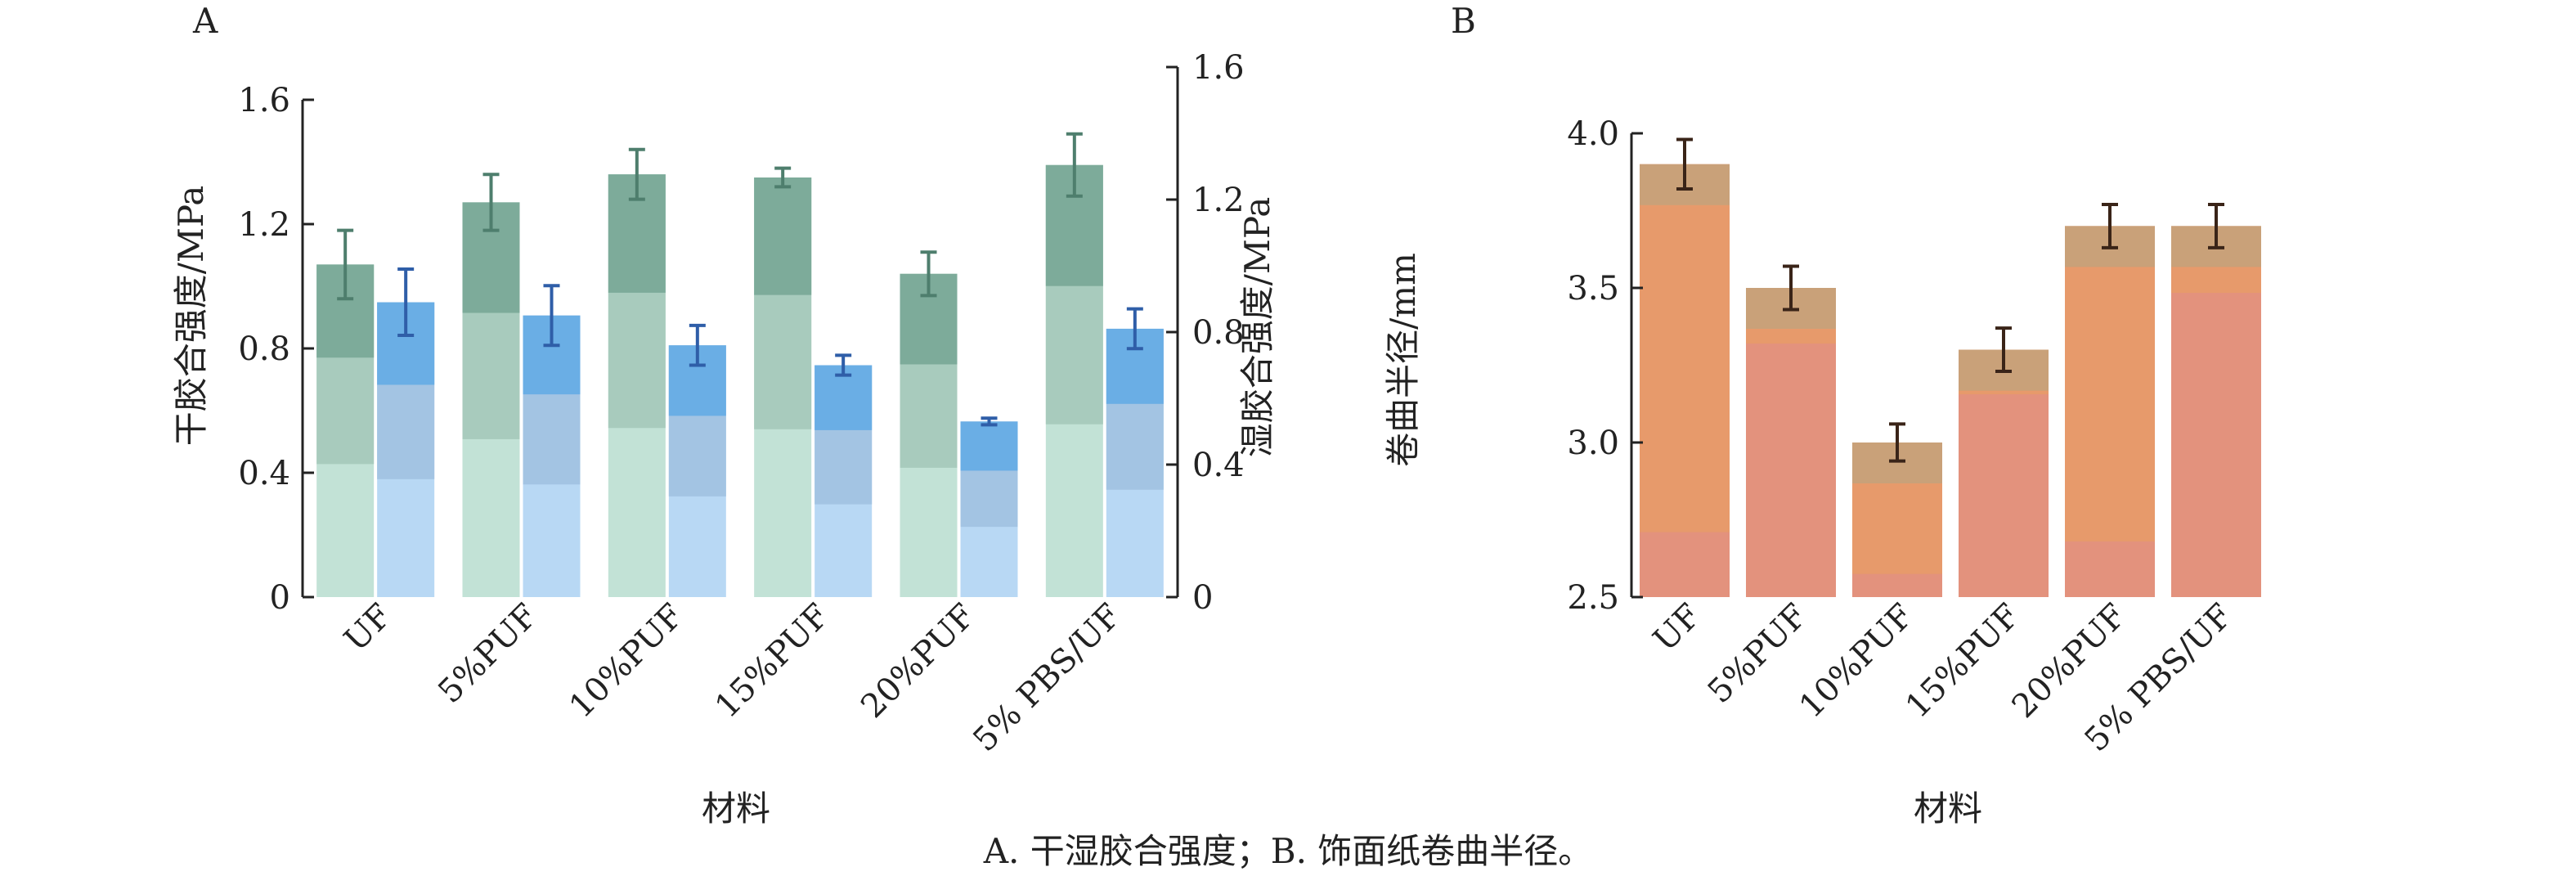 The image size is (2576, 876). What do you see at coordinates (1403, 360) in the screenshot?
I see `panel-b-y-label: 卷曲半径/mm` at bounding box center [1403, 360].